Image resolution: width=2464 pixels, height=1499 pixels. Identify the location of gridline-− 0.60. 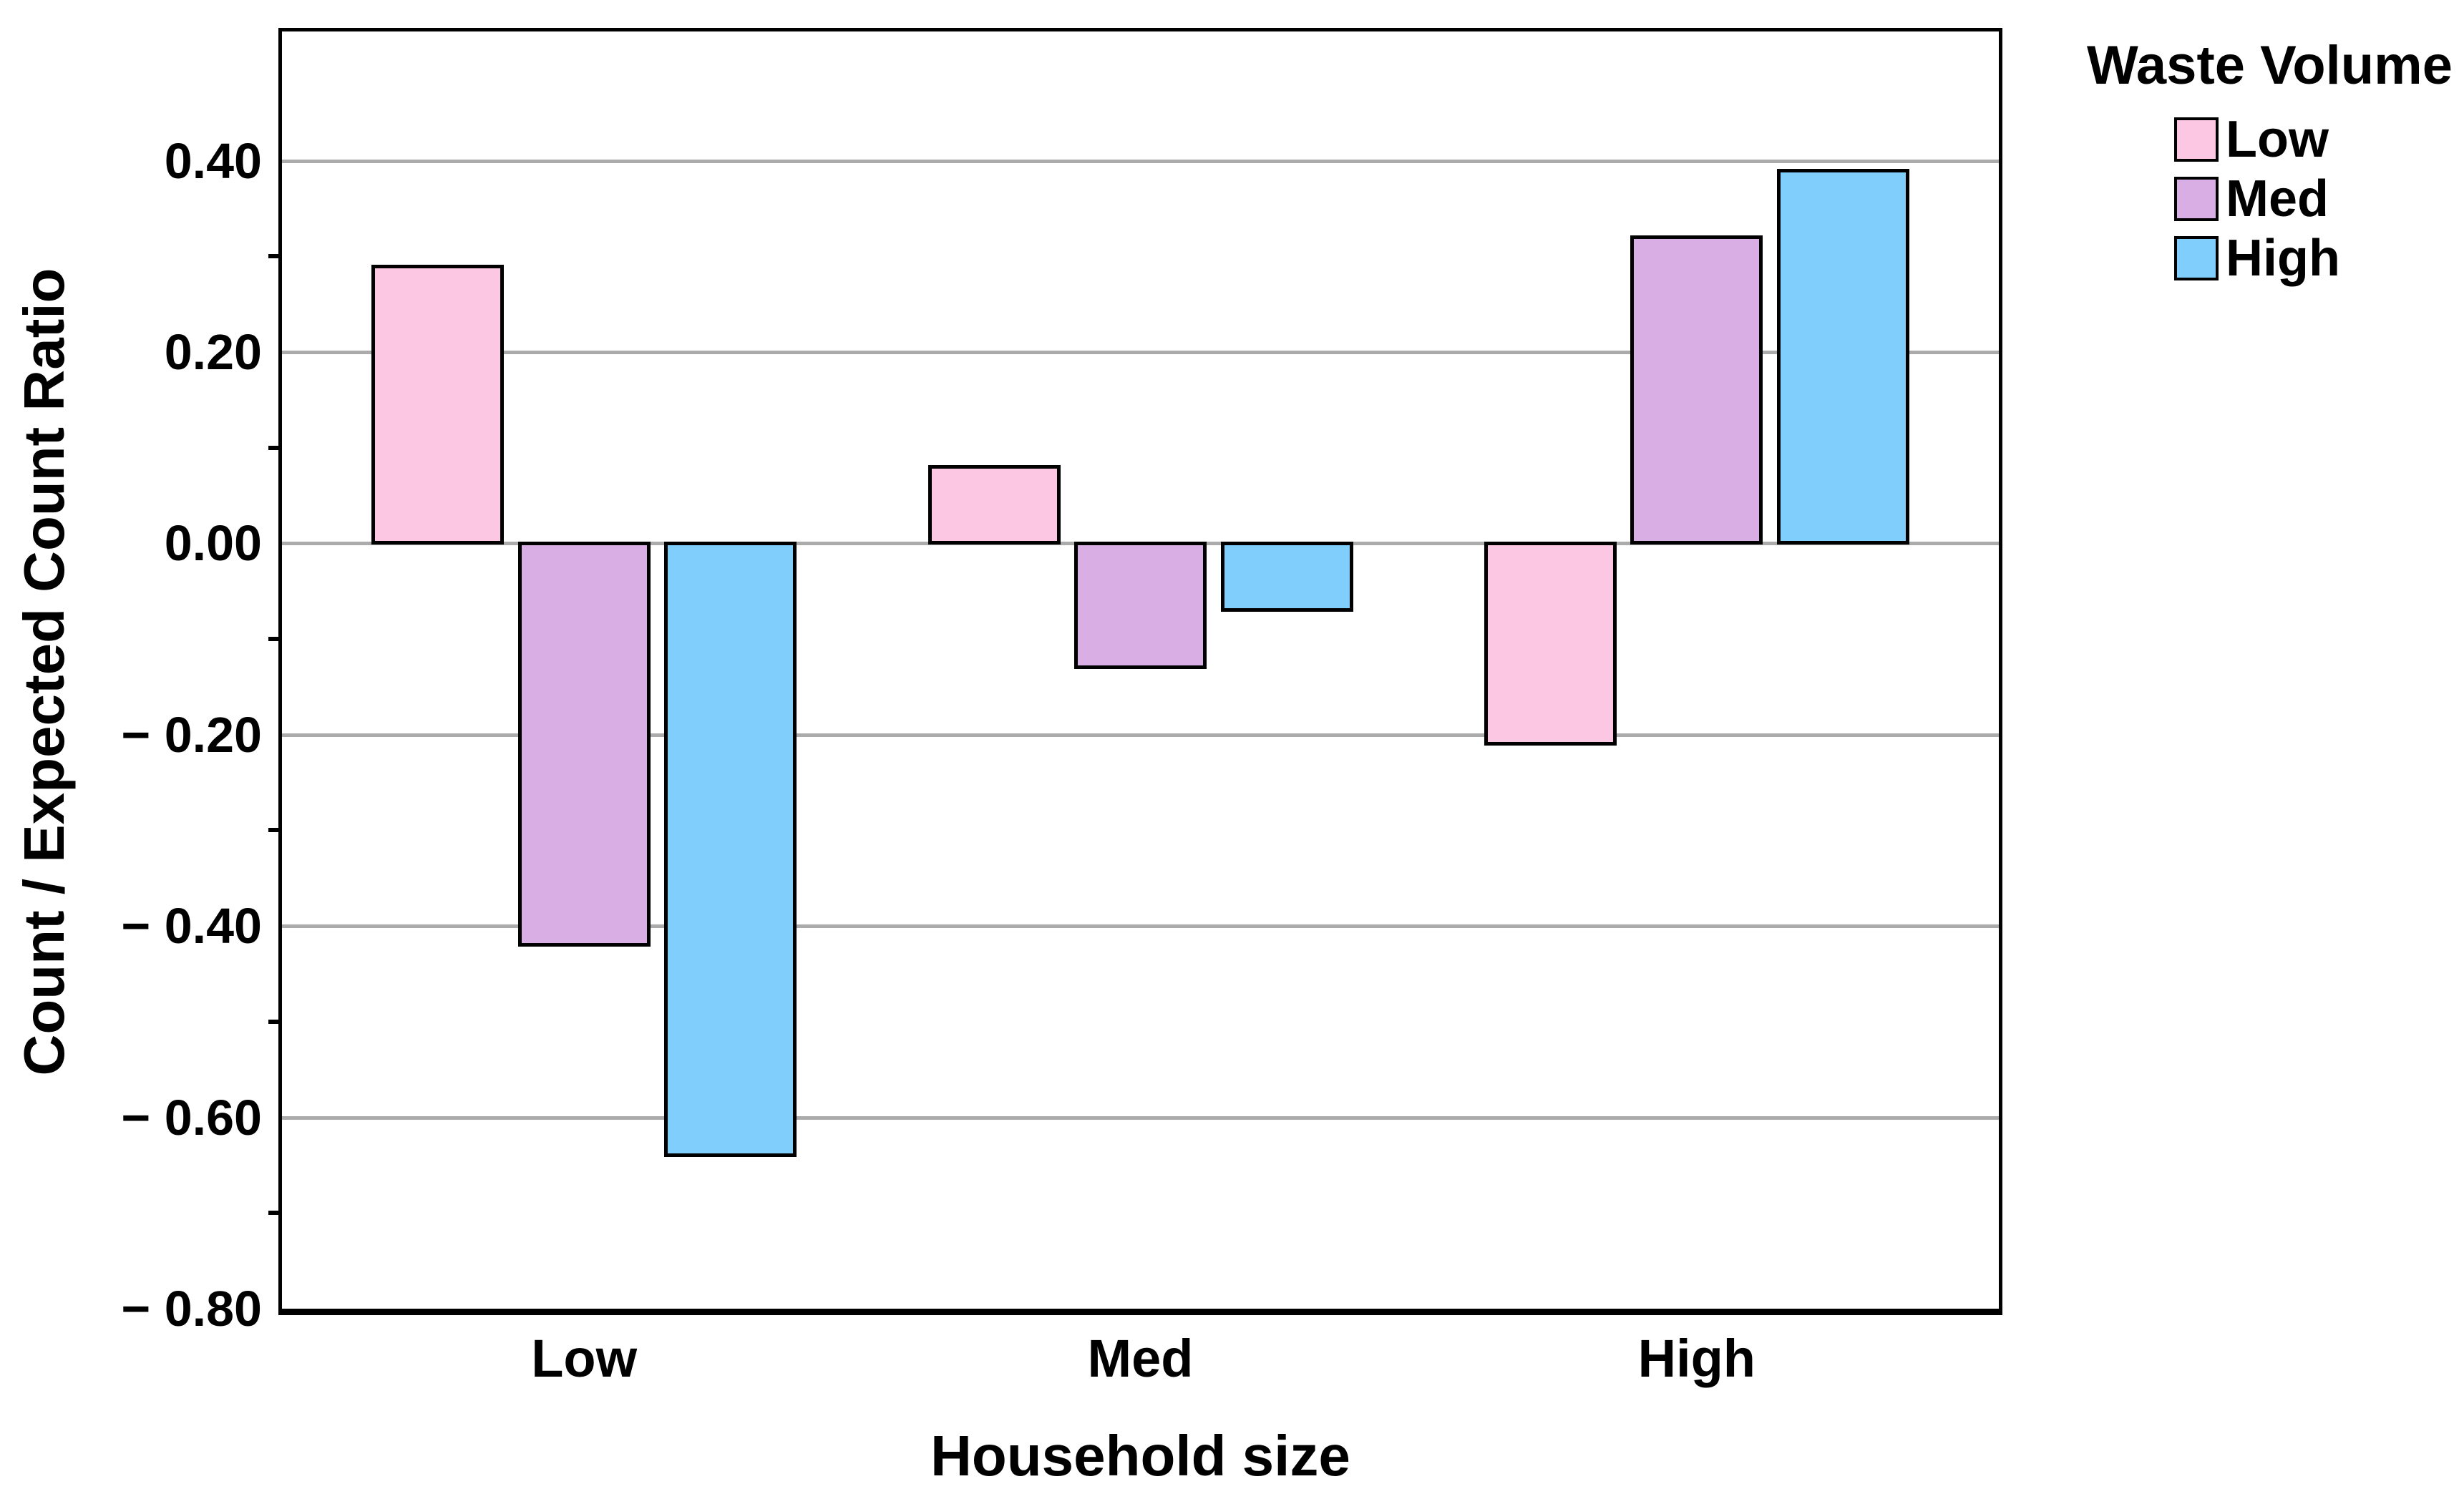
(1140, 1117).